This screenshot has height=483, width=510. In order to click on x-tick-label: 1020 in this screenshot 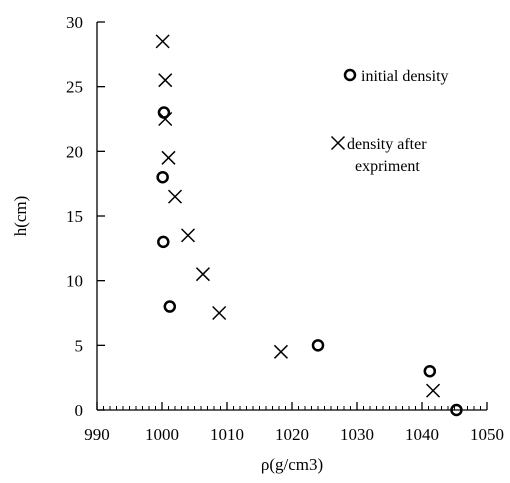, I will do `click(292, 434)`.